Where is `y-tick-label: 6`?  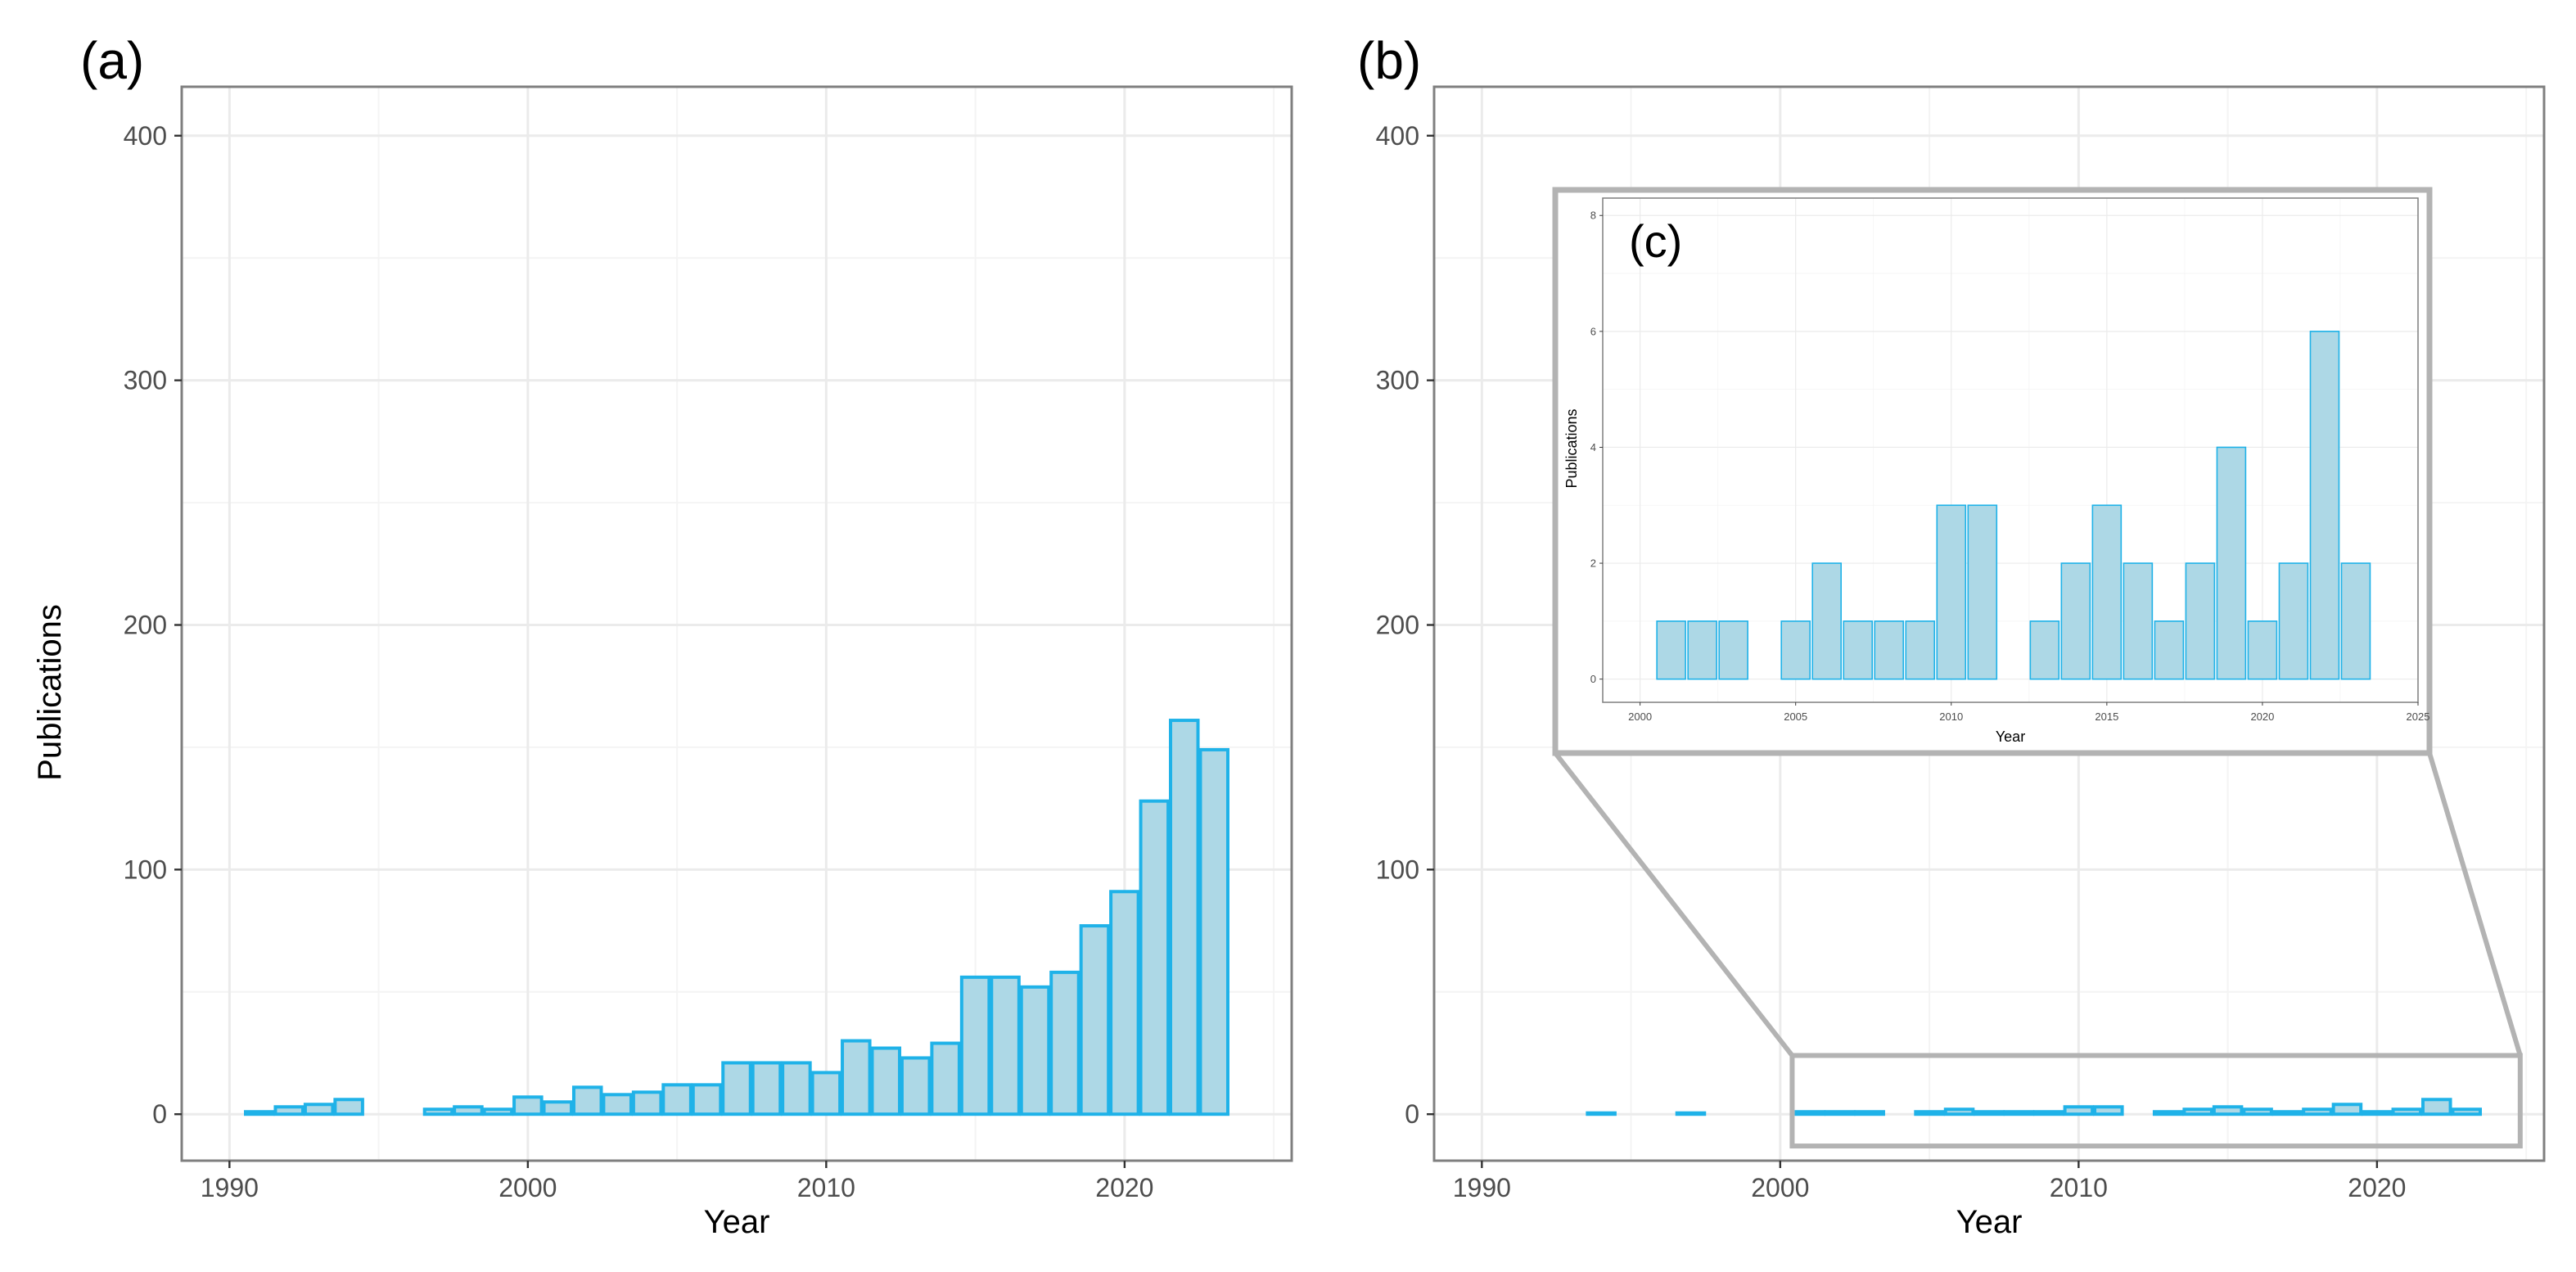 y-tick-label: 6 is located at coordinates (1593, 331).